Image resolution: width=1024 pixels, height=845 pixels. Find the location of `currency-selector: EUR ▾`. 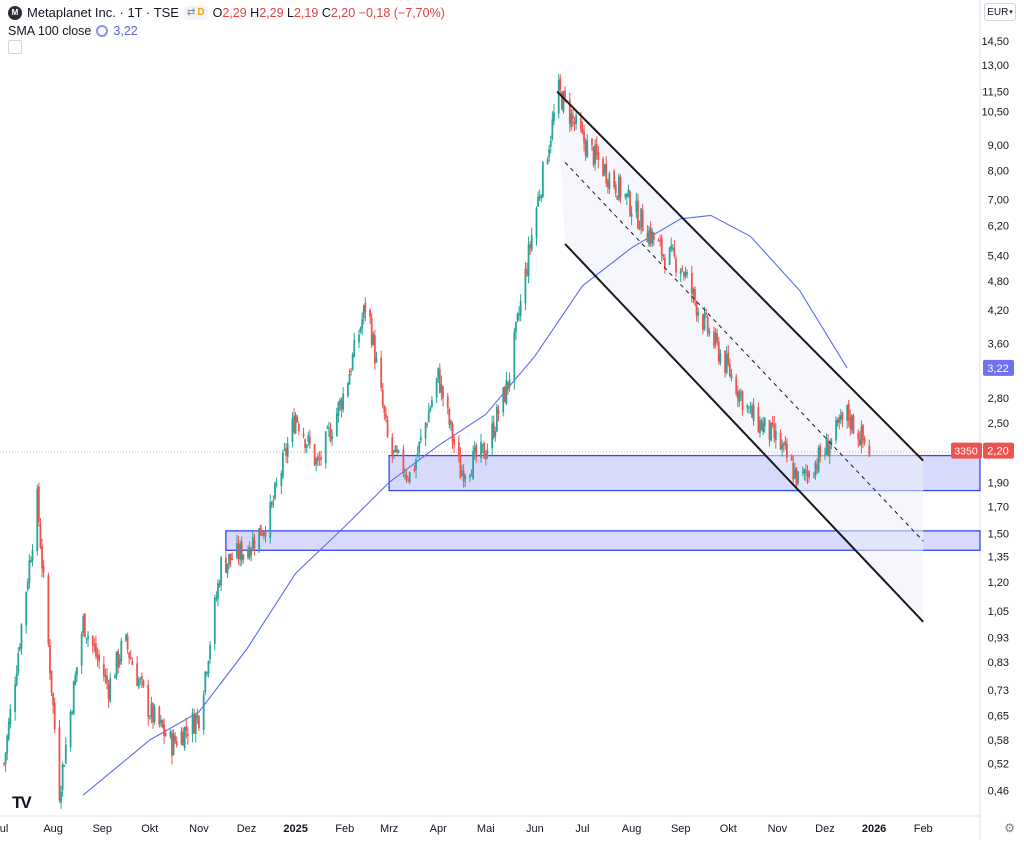

currency-selector: EUR ▾ is located at coordinates (1000, 12).